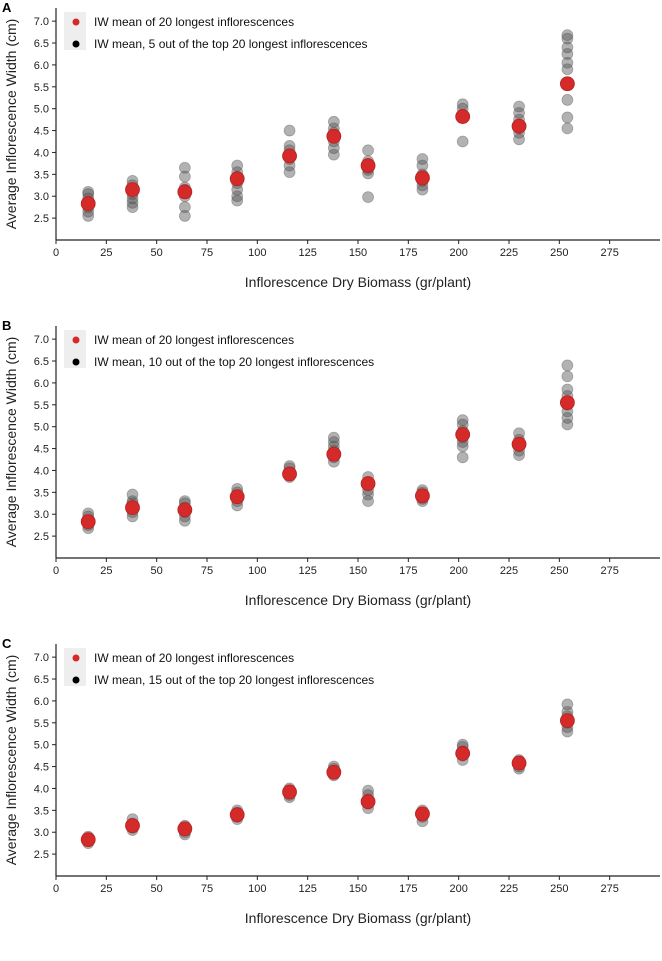 This screenshot has width=662, height=961. Describe the element at coordinates (207, 889) in the screenshot. I see `x-tick-label: 75` at that location.